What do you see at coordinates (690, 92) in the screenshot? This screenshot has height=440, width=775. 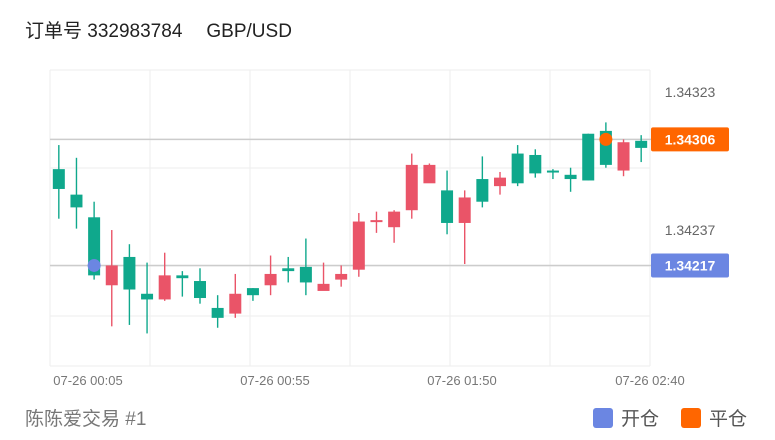 I see `y-tick-label-0: 1.34323` at bounding box center [690, 92].